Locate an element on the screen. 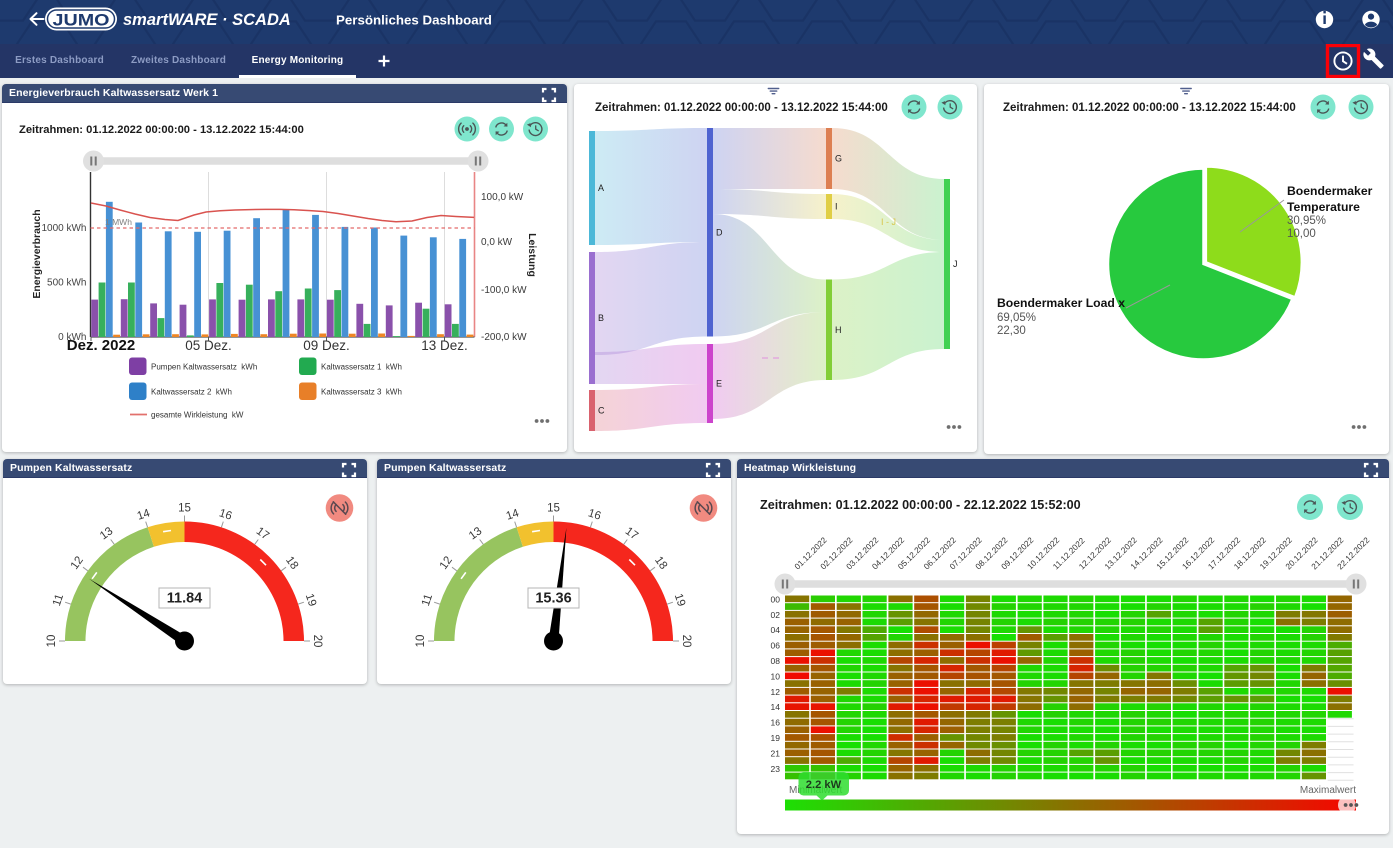 The height and width of the screenshot is (848, 1393). svg-text: Temperature is located at coordinates (1323, 207).